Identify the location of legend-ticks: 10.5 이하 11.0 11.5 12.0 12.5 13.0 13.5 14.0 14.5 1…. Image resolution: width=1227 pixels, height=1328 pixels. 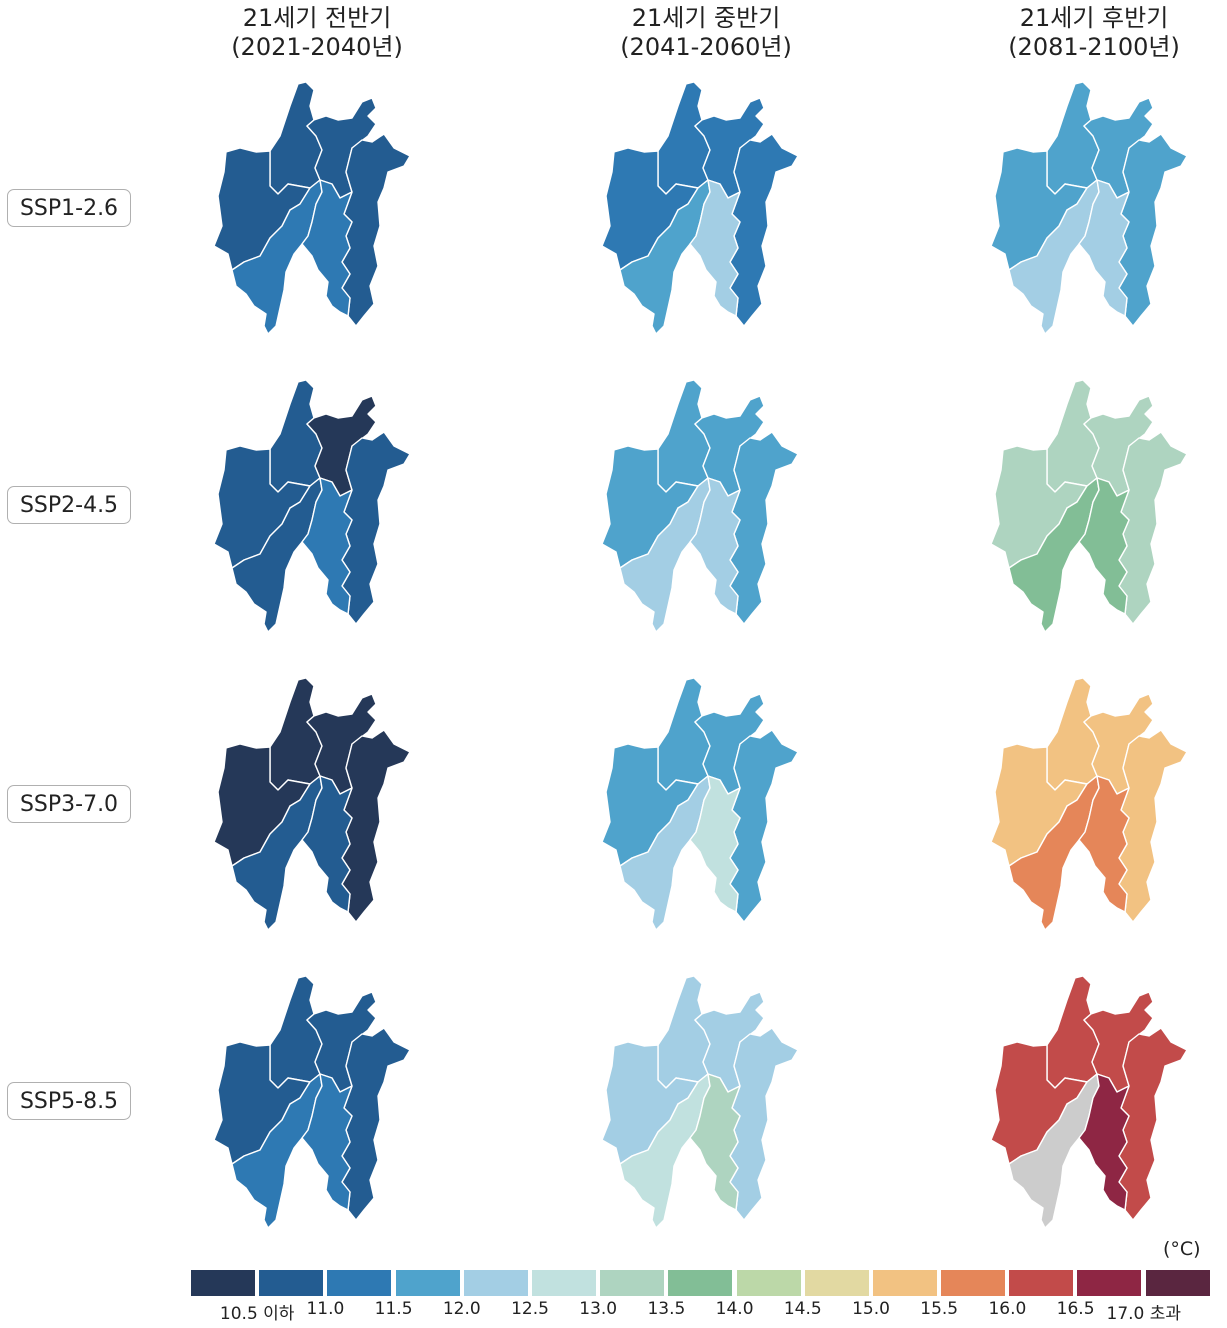
(702, 1310).